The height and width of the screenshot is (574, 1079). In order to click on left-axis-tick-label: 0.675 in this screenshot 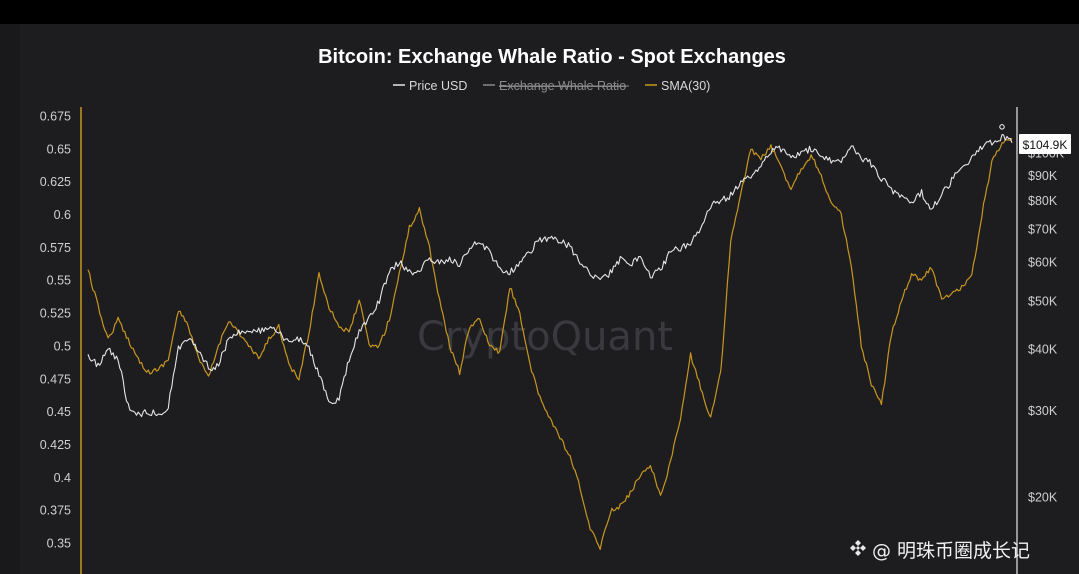, I will do `click(55, 117)`.